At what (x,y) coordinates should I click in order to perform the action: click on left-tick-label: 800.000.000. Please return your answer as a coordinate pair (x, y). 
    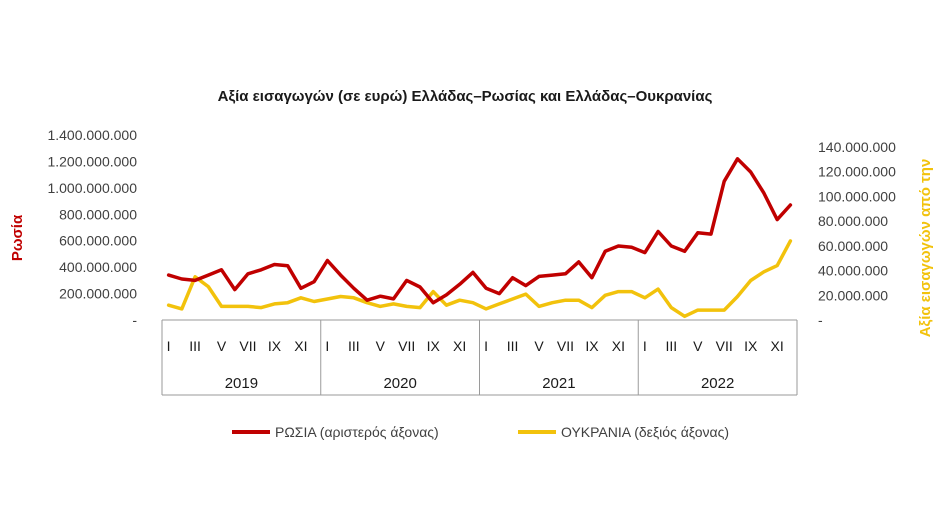
    Looking at the image, I should click on (98, 214).